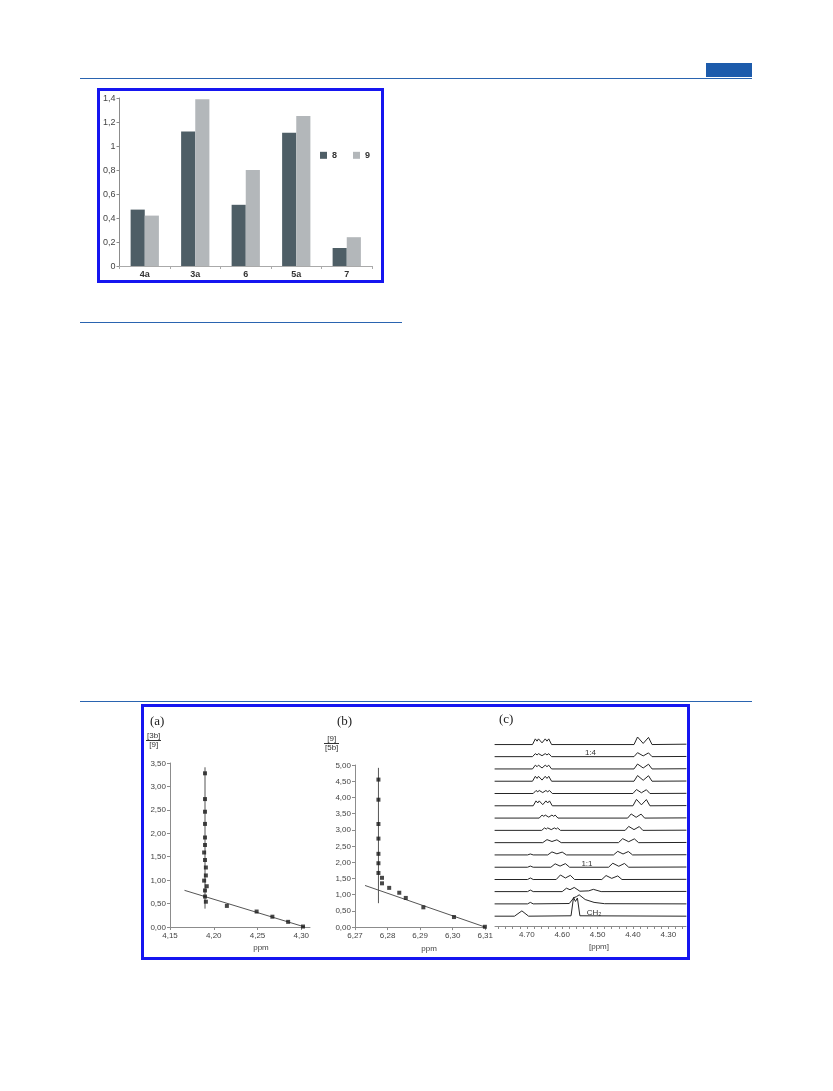 This screenshot has width=833, height=1091. What do you see at coordinates (597, 934) in the screenshot?
I see `x-tick-label: 4.50` at bounding box center [597, 934].